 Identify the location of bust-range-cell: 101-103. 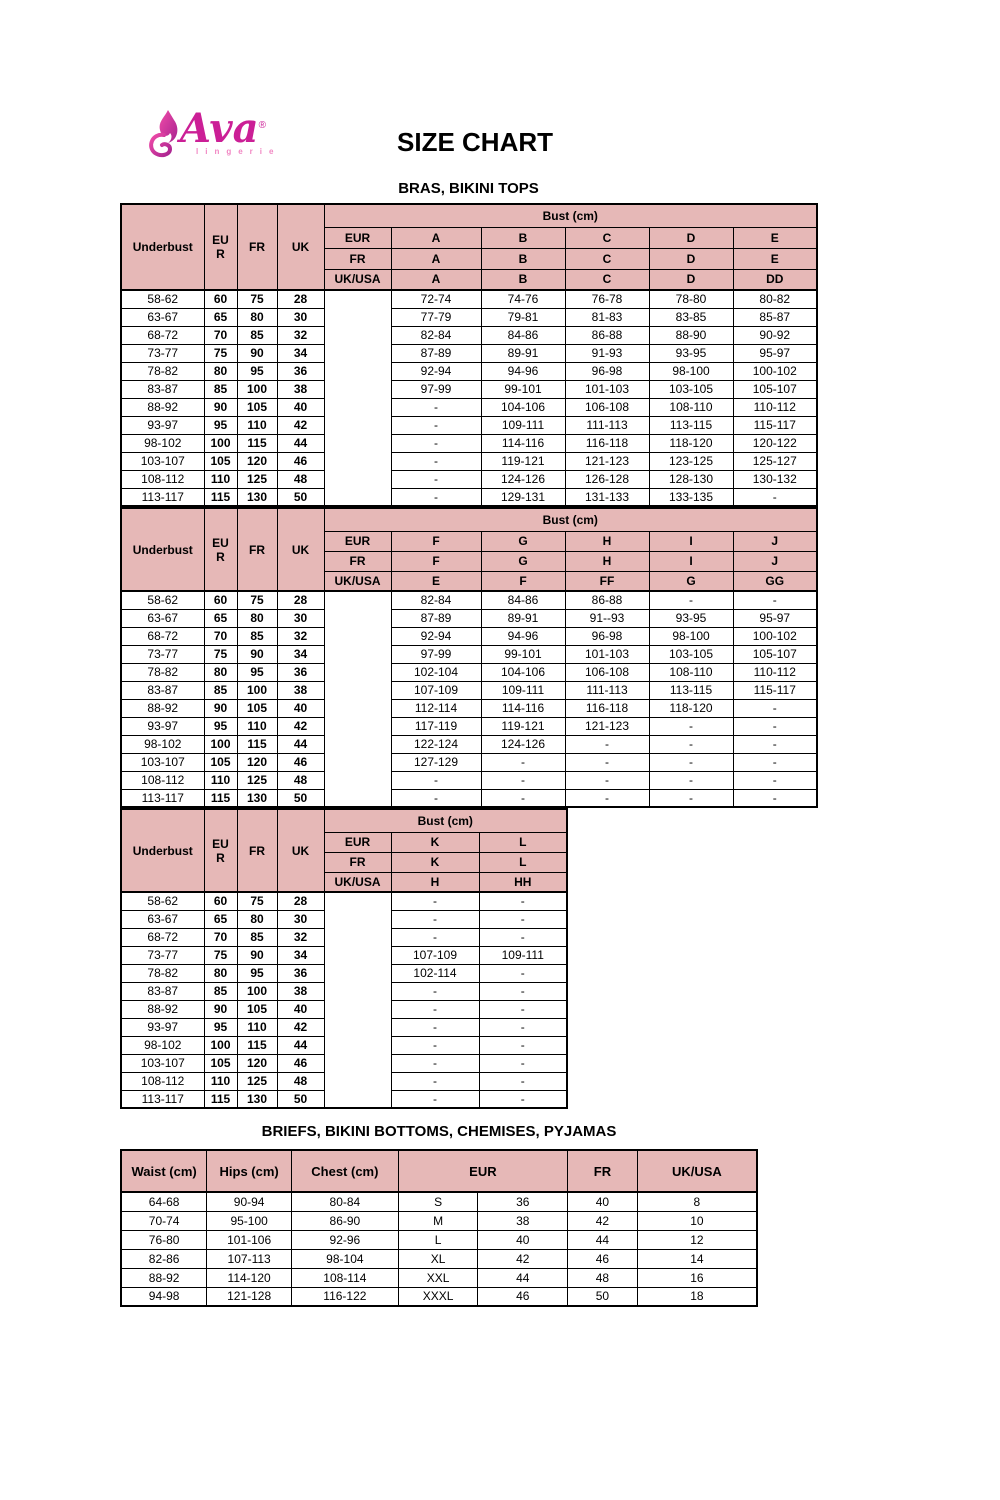
(607, 389).